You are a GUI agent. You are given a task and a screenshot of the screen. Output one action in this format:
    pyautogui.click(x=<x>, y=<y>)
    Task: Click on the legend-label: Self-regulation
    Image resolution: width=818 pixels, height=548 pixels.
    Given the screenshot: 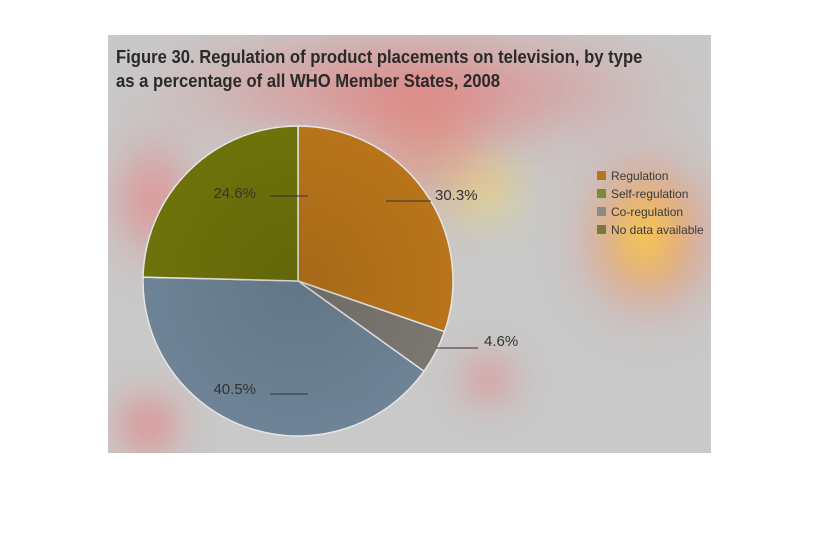 What is the action you would take?
    pyautogui.click(x=649, y=194)
    